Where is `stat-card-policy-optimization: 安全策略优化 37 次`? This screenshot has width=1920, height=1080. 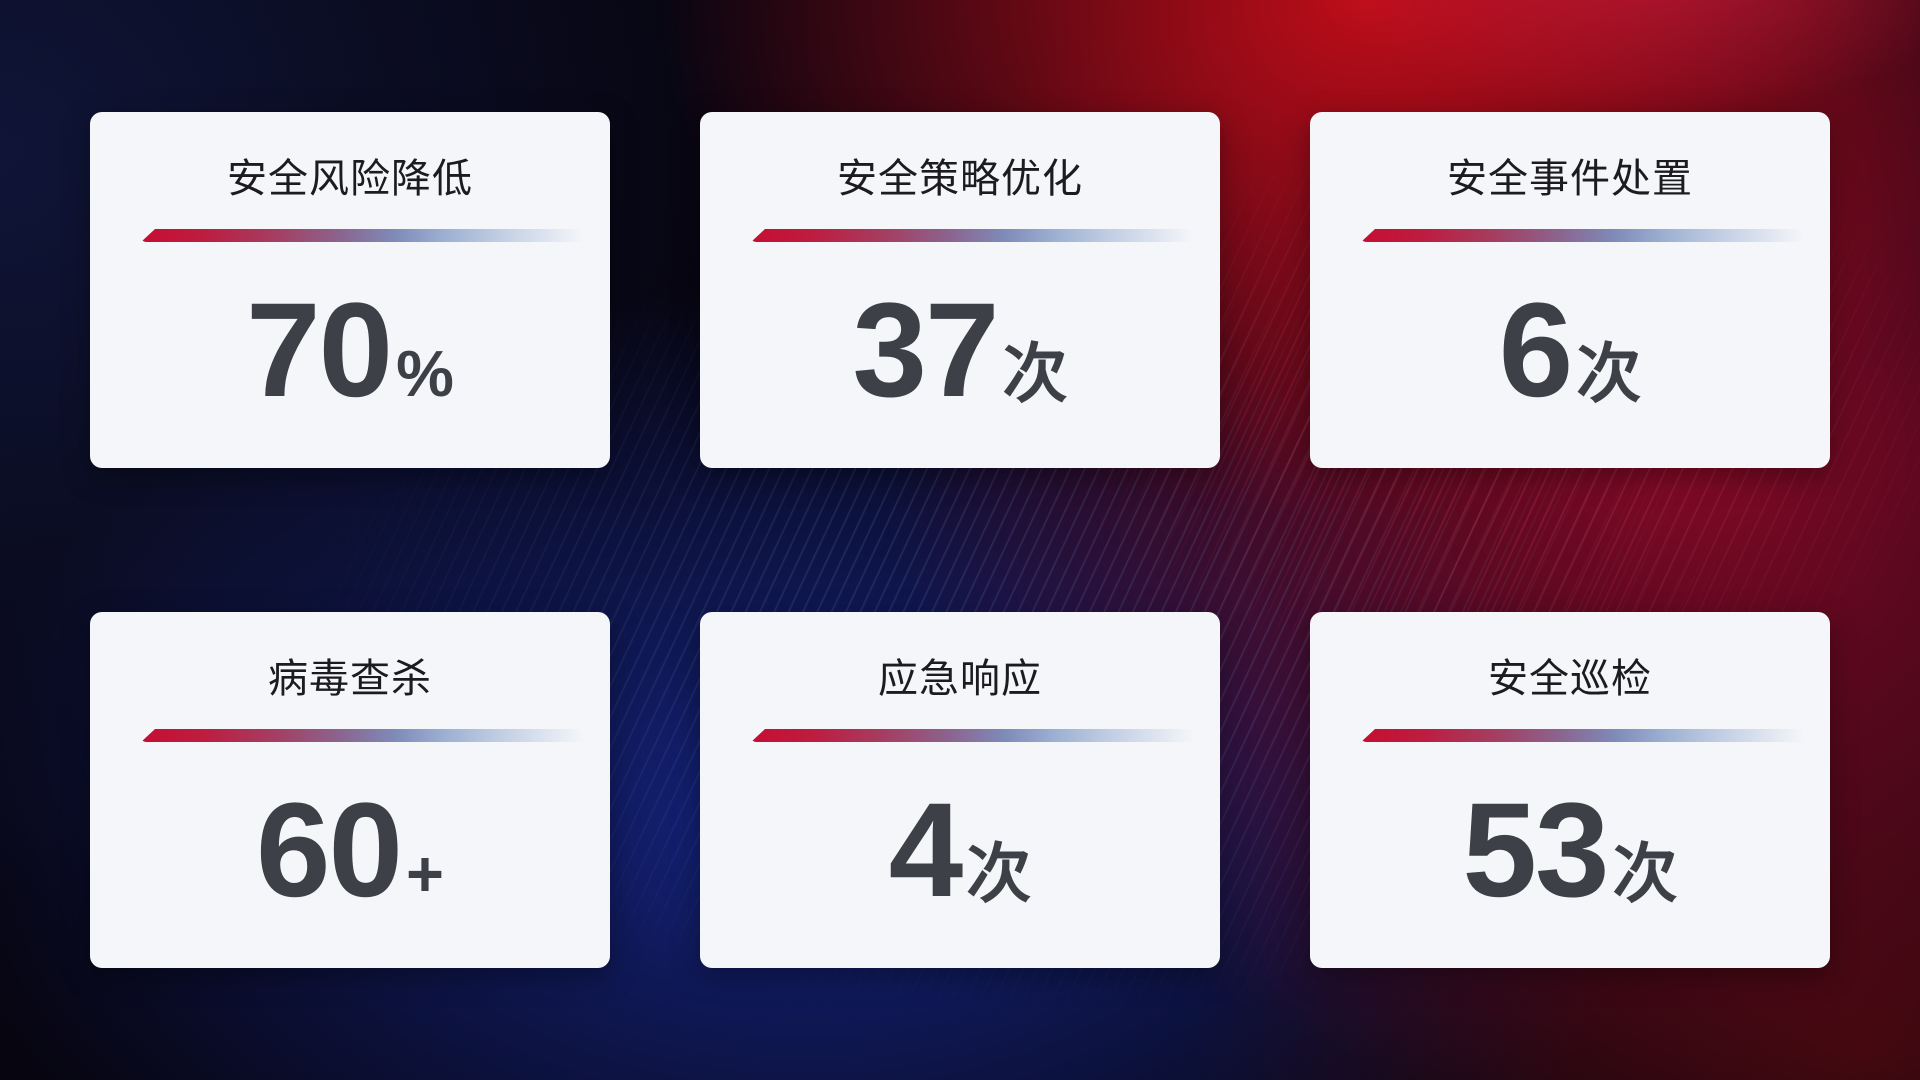 stat-card-policy-optimization: 安全策略优化 37 次 is located at coordinates (960, 290).